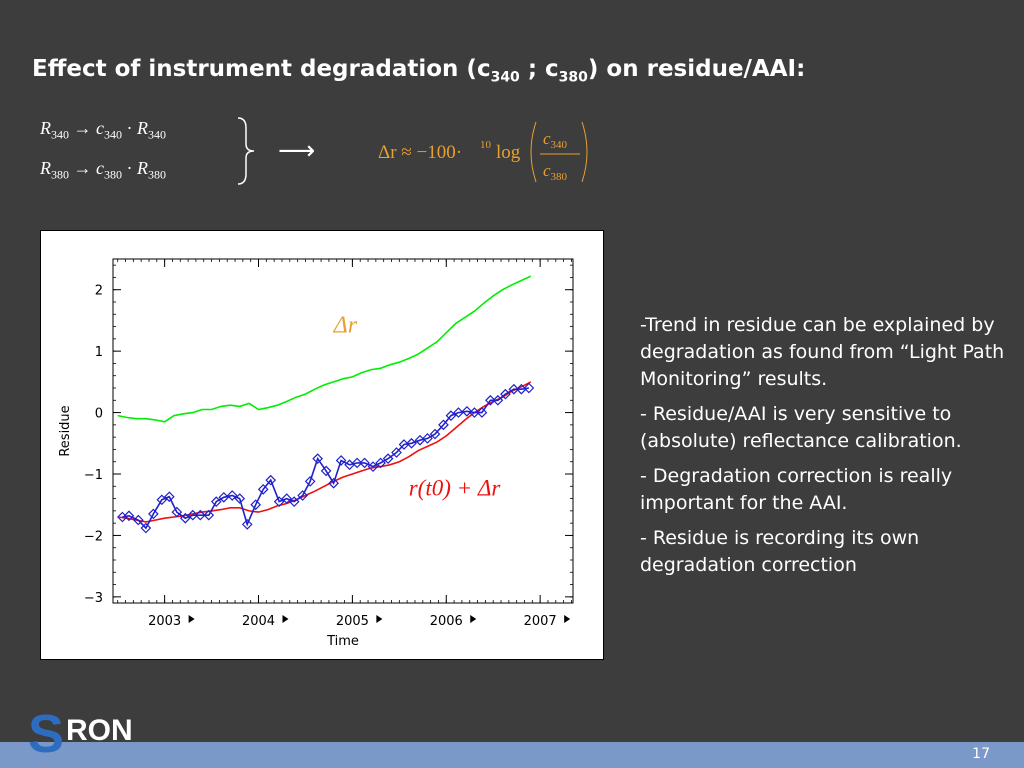  What do you see at coordinates (981, 754) in the screenshot?
I see `page-number: 17` at bounding box center [981, 754].